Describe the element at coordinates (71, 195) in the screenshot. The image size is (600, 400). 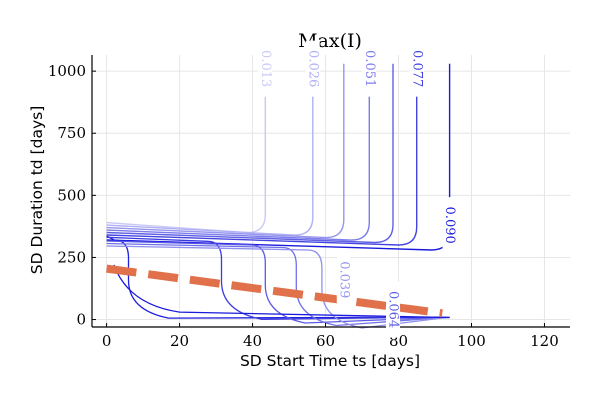
I see `y-tick-label: 500` at that location.